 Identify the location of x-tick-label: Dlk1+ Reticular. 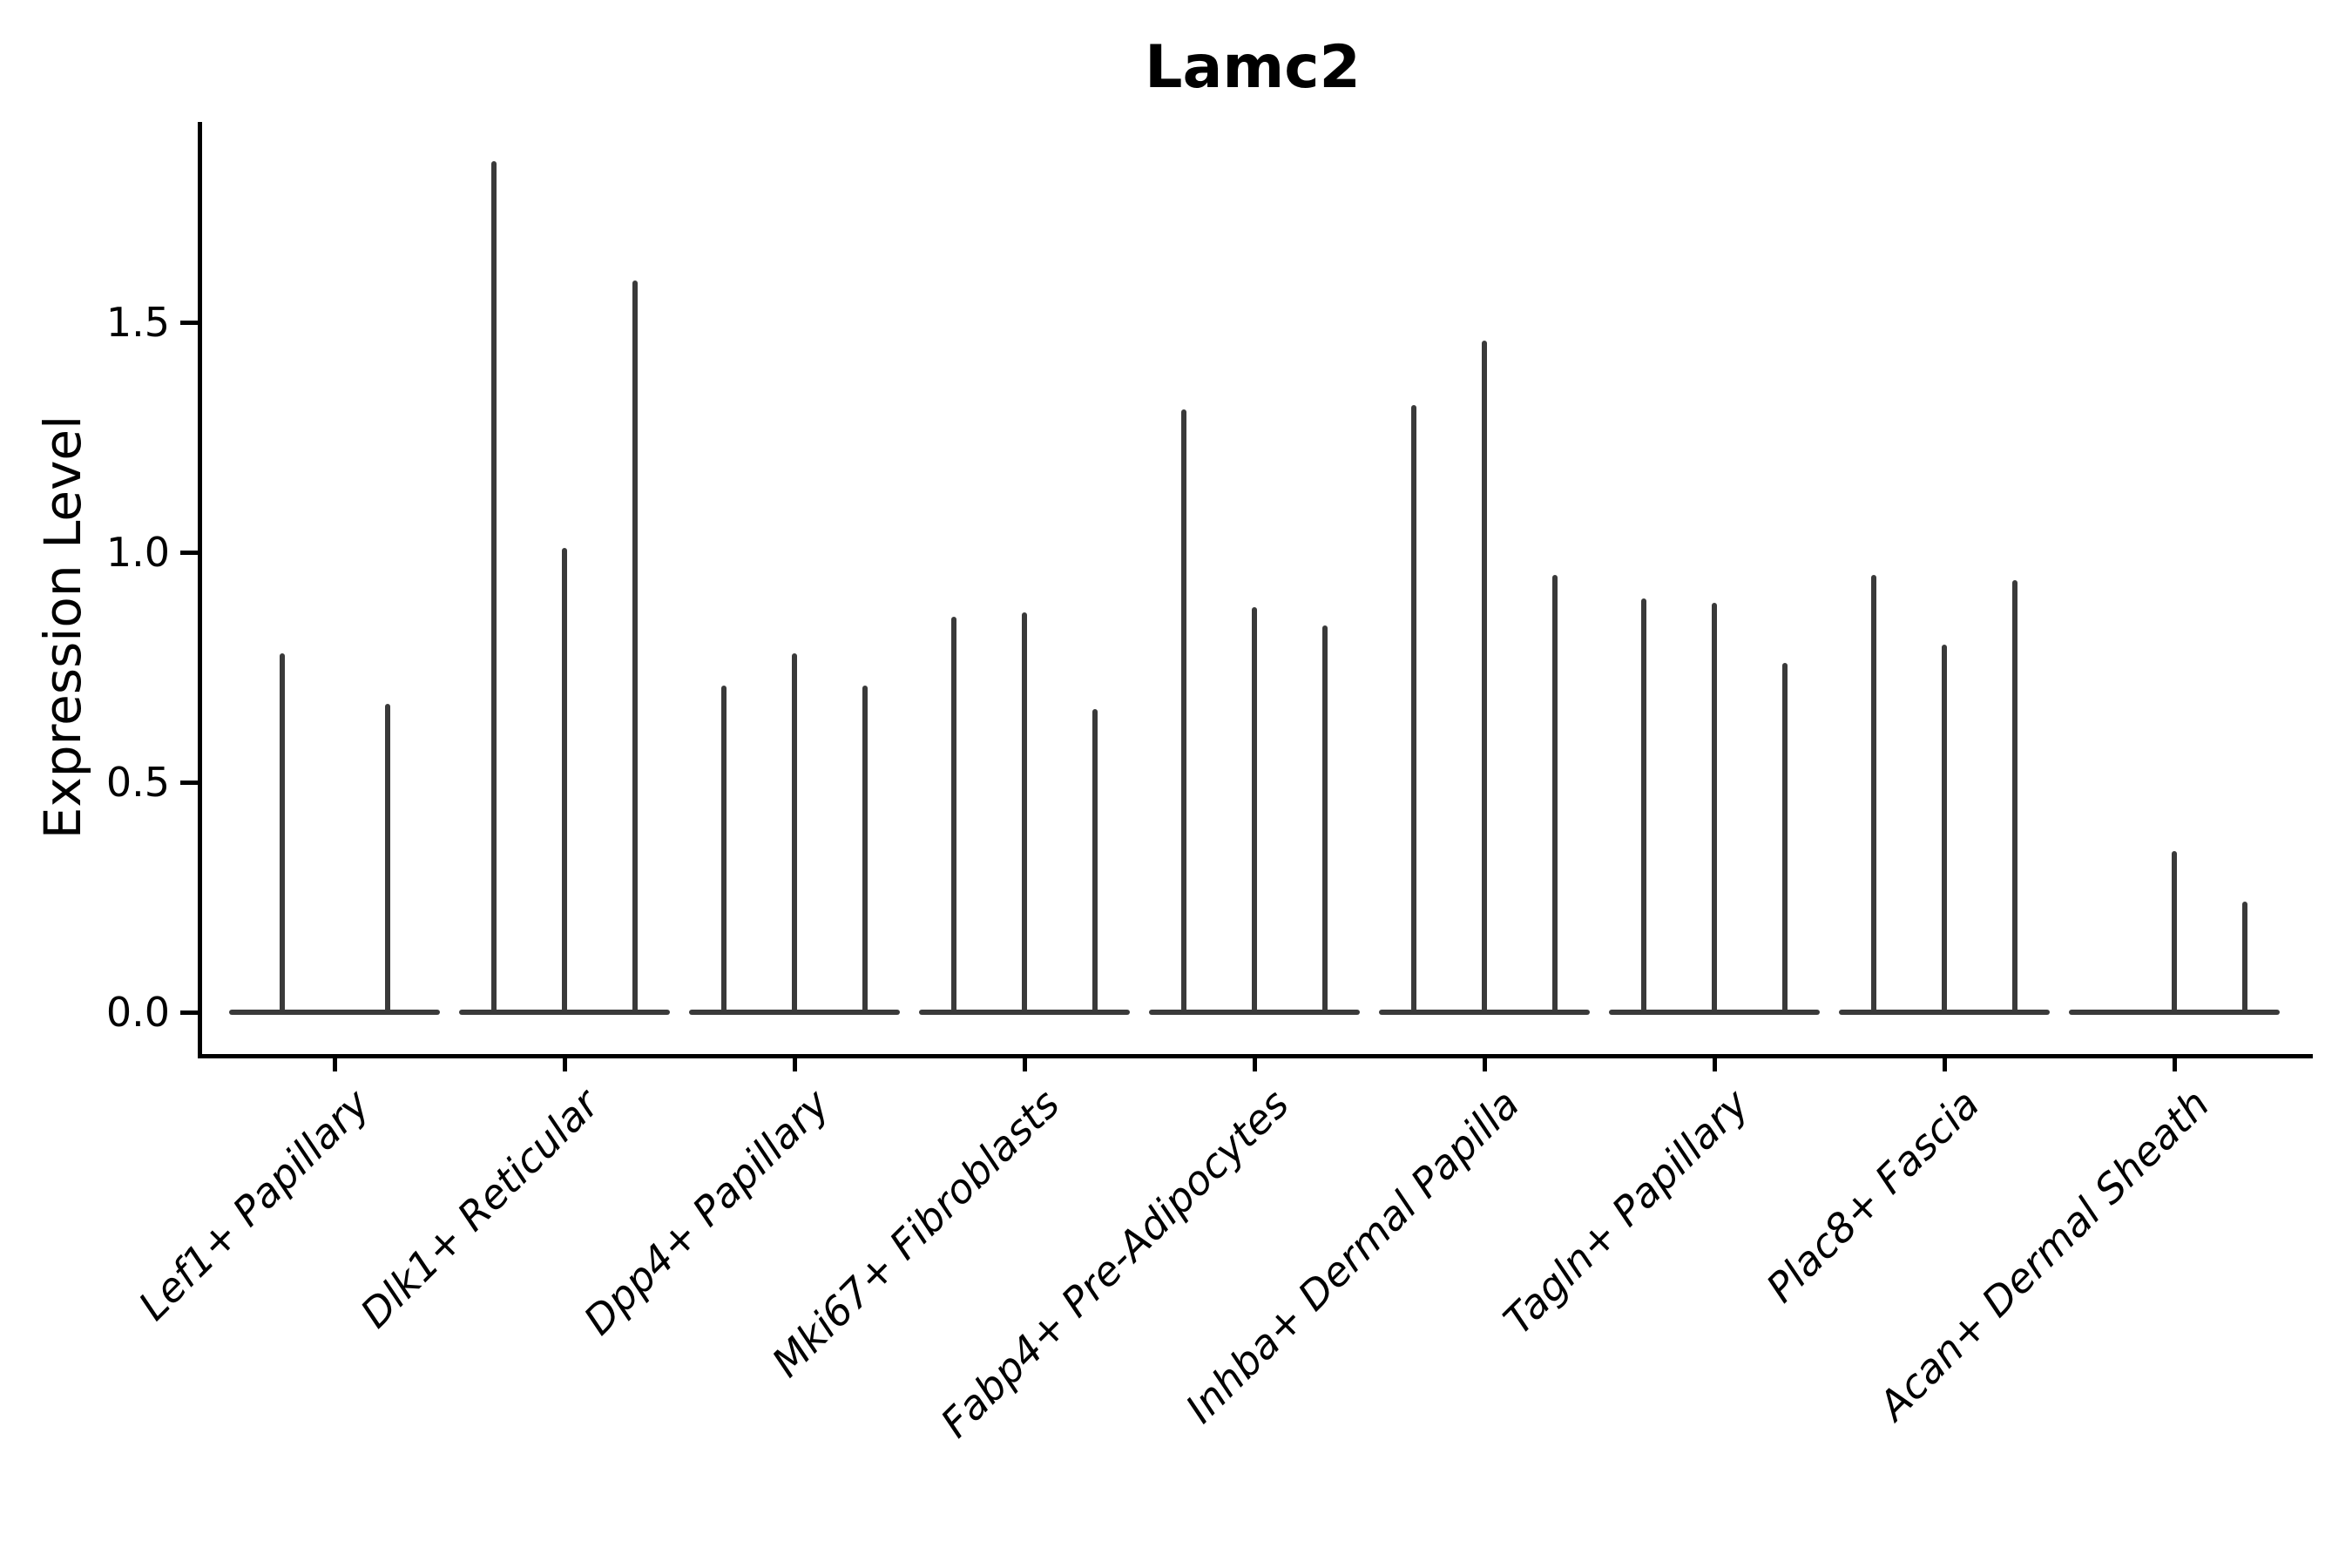
(480, 1208).